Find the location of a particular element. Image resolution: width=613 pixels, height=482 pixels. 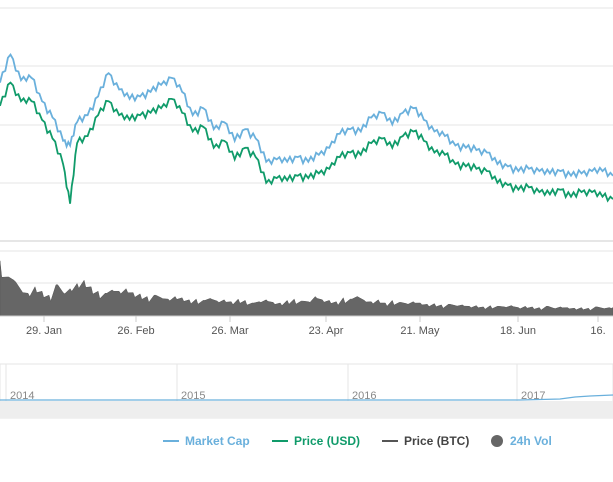

x-tick-label: 26. Mar is located at coordinates (230, 331).